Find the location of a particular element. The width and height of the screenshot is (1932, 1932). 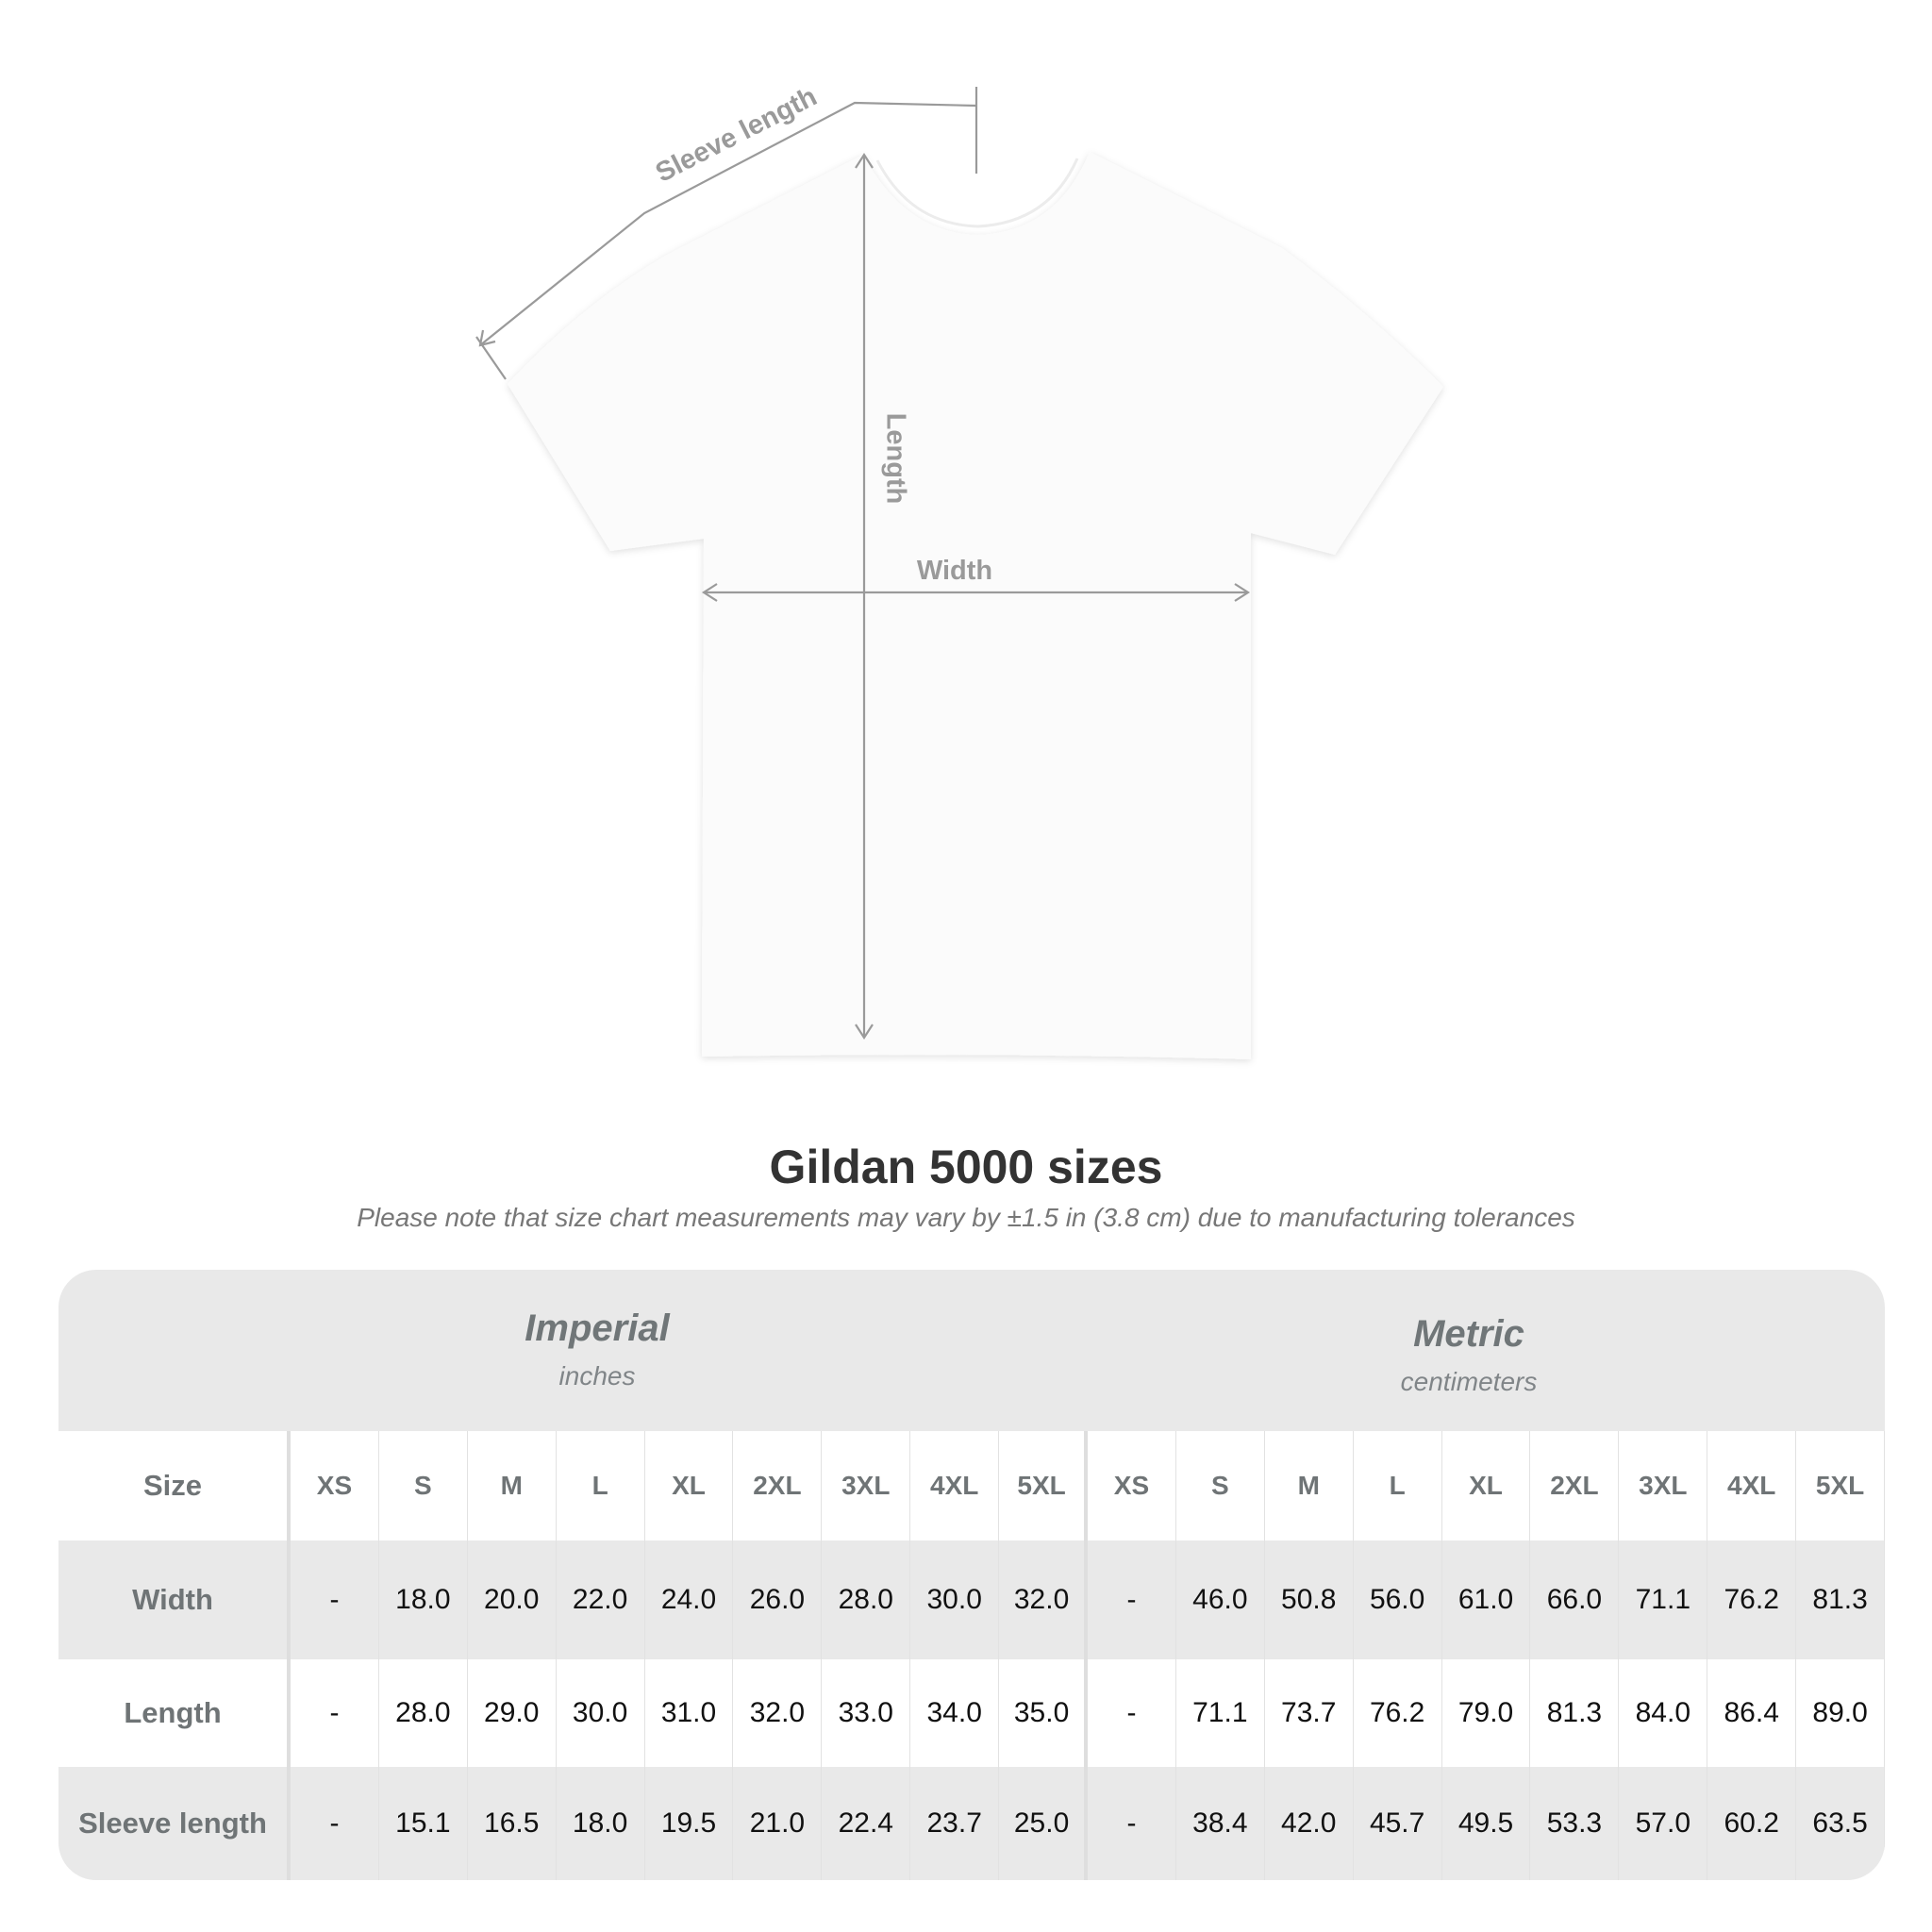

table-cell-imperial: 21.0 is located at coordinates (778, 1824).